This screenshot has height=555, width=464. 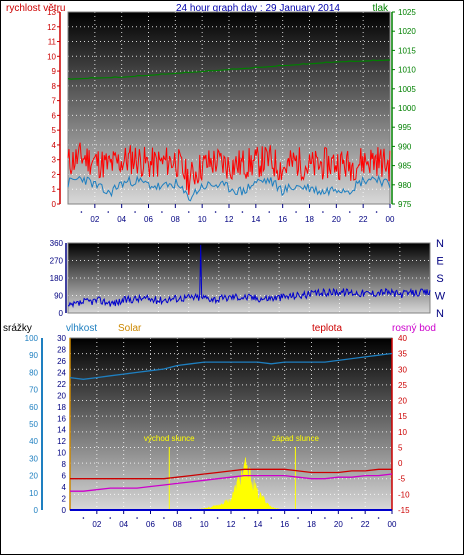 What do you see at coordinates (33, 424) in the screenshot?
I see `panel3-rain-tick-label: 50` at bounding box center [33, 424].